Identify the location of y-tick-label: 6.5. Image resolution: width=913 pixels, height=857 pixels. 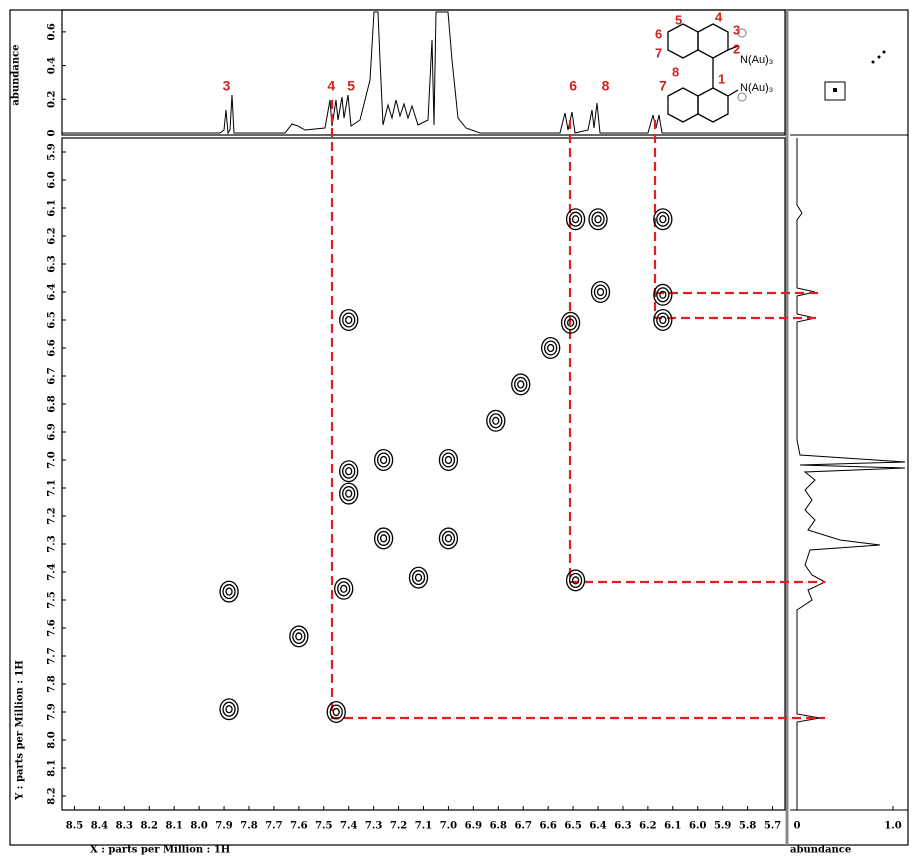
(52, 319).